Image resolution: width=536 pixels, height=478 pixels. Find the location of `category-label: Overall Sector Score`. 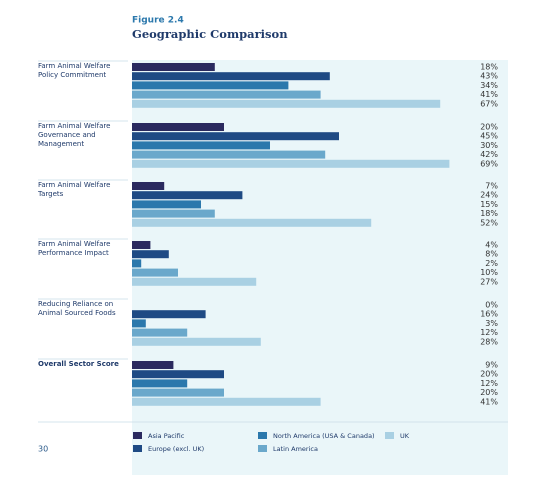

category-label: Overall Sector Score is located at coordinates (78, 364).